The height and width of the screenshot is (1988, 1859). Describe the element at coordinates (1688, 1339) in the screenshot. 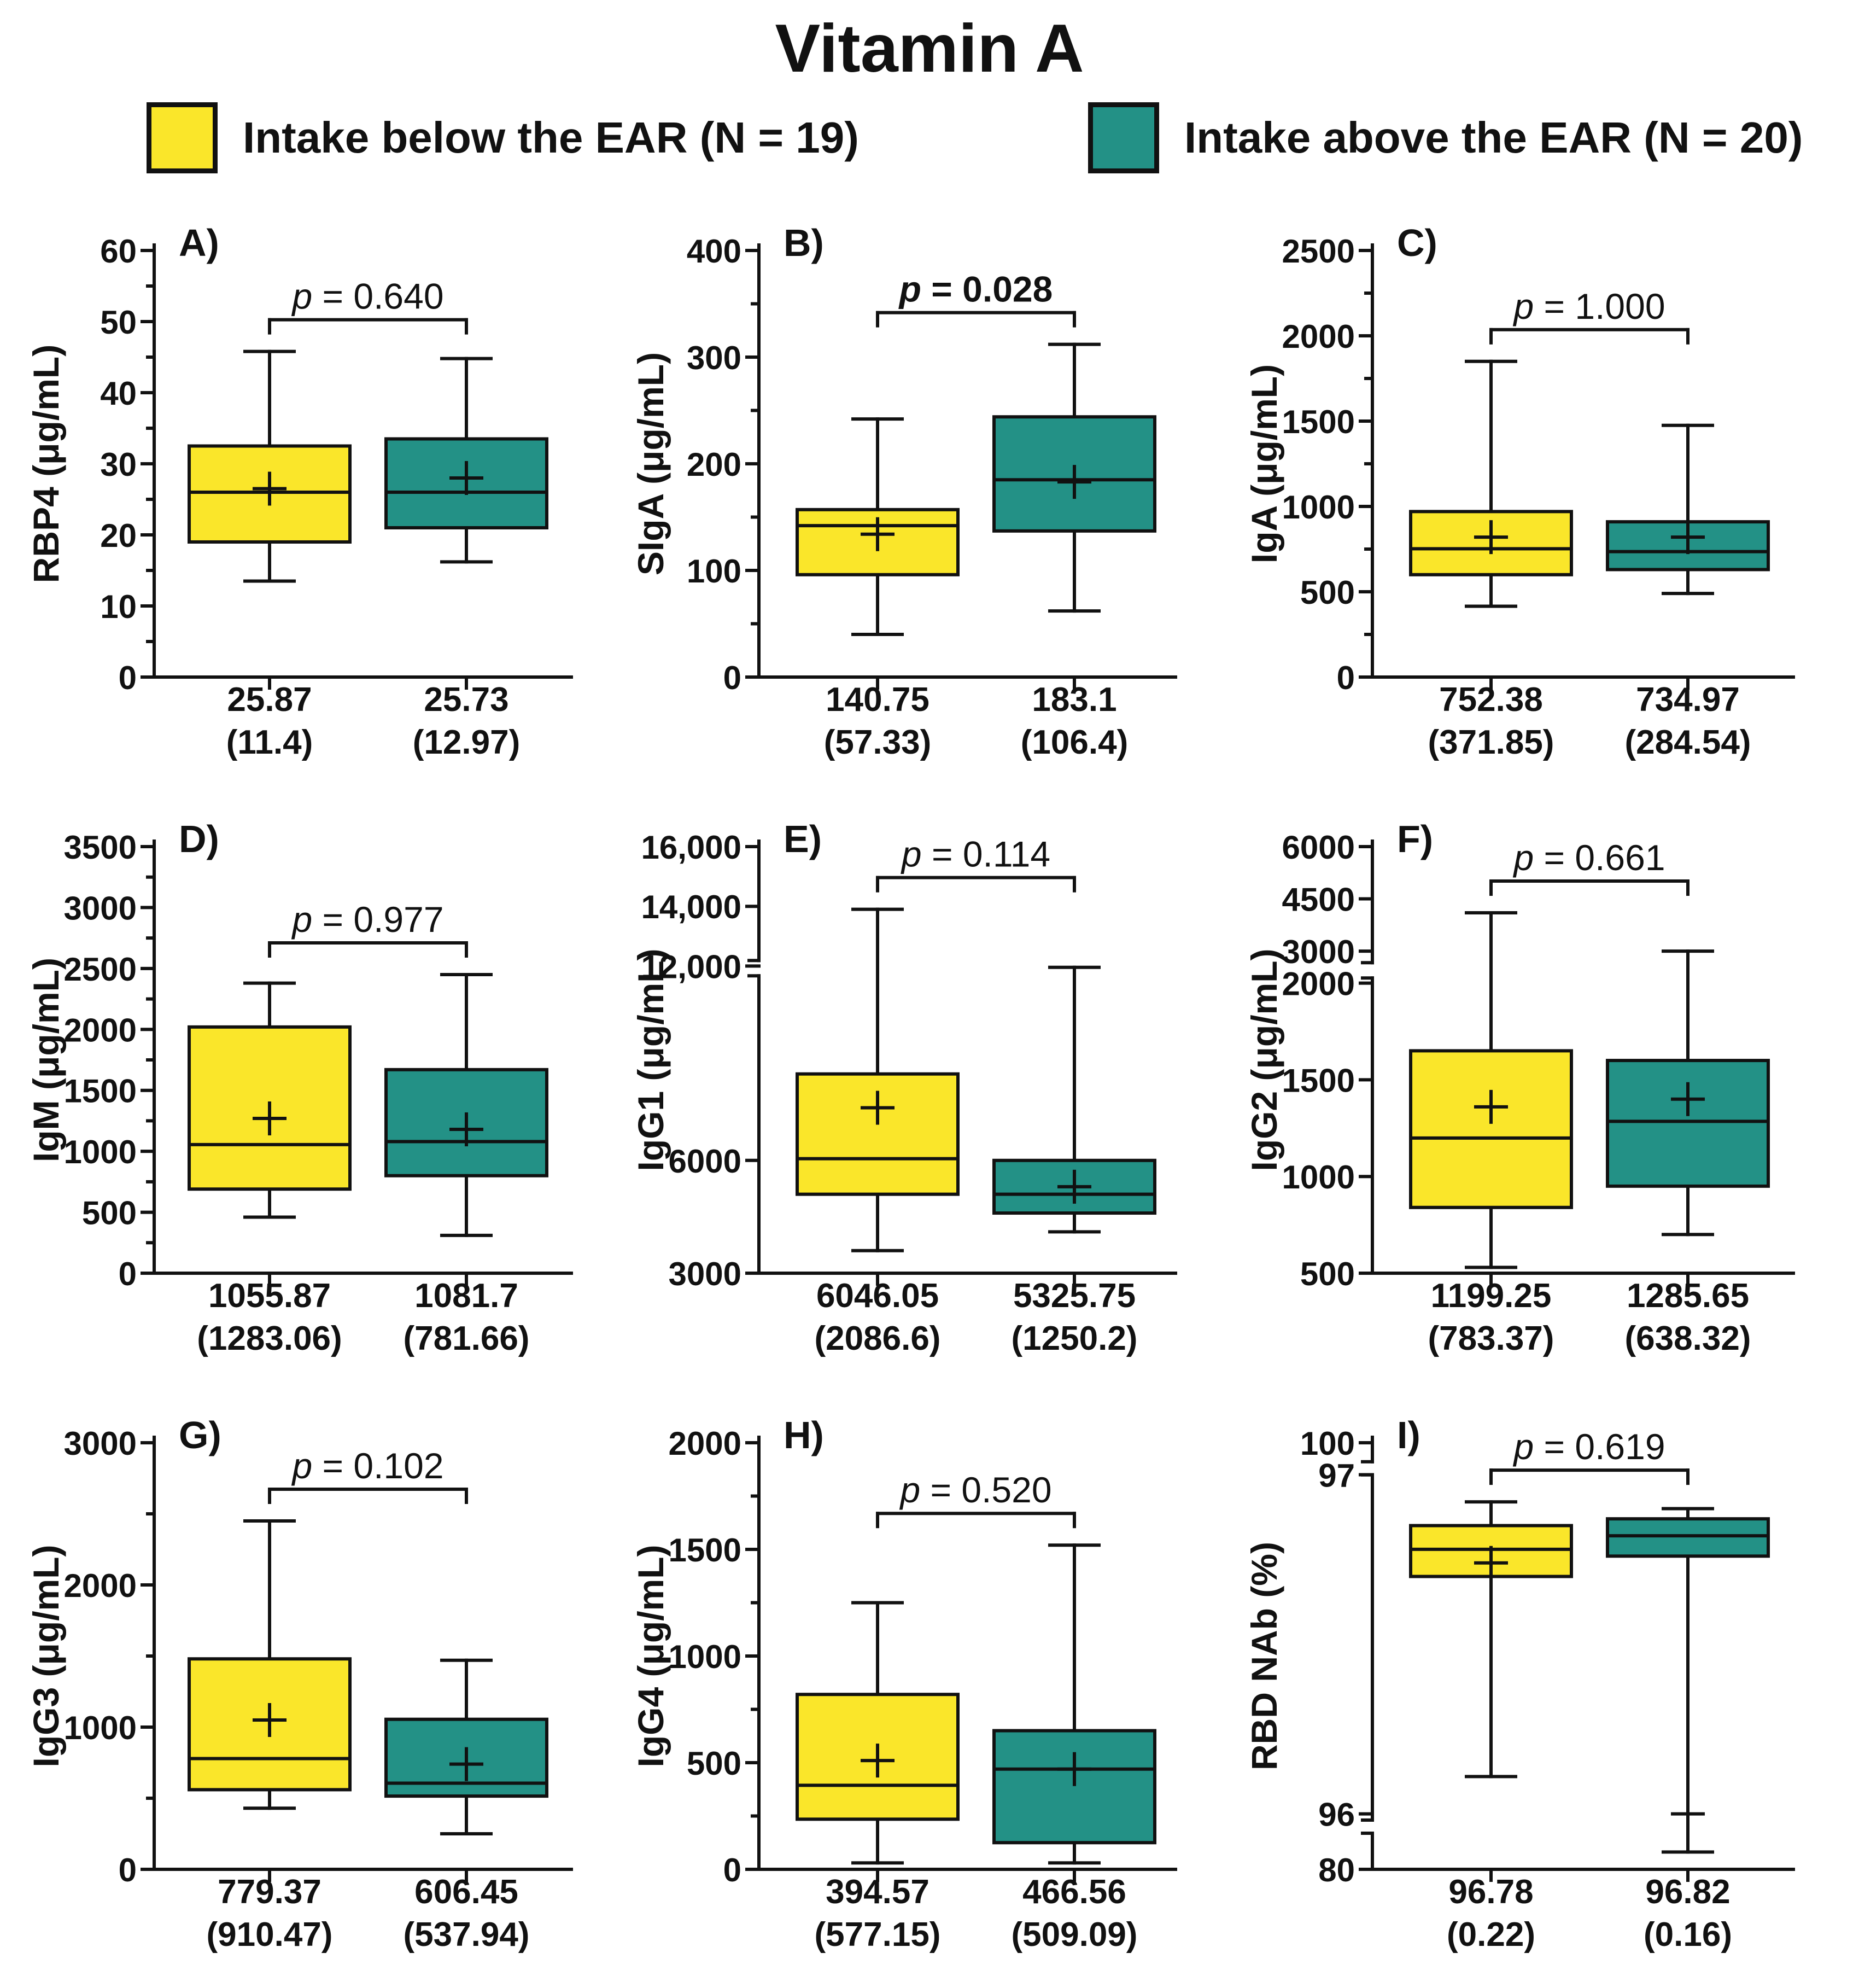

I see `iqr-value-label: (638.32)` at that location.